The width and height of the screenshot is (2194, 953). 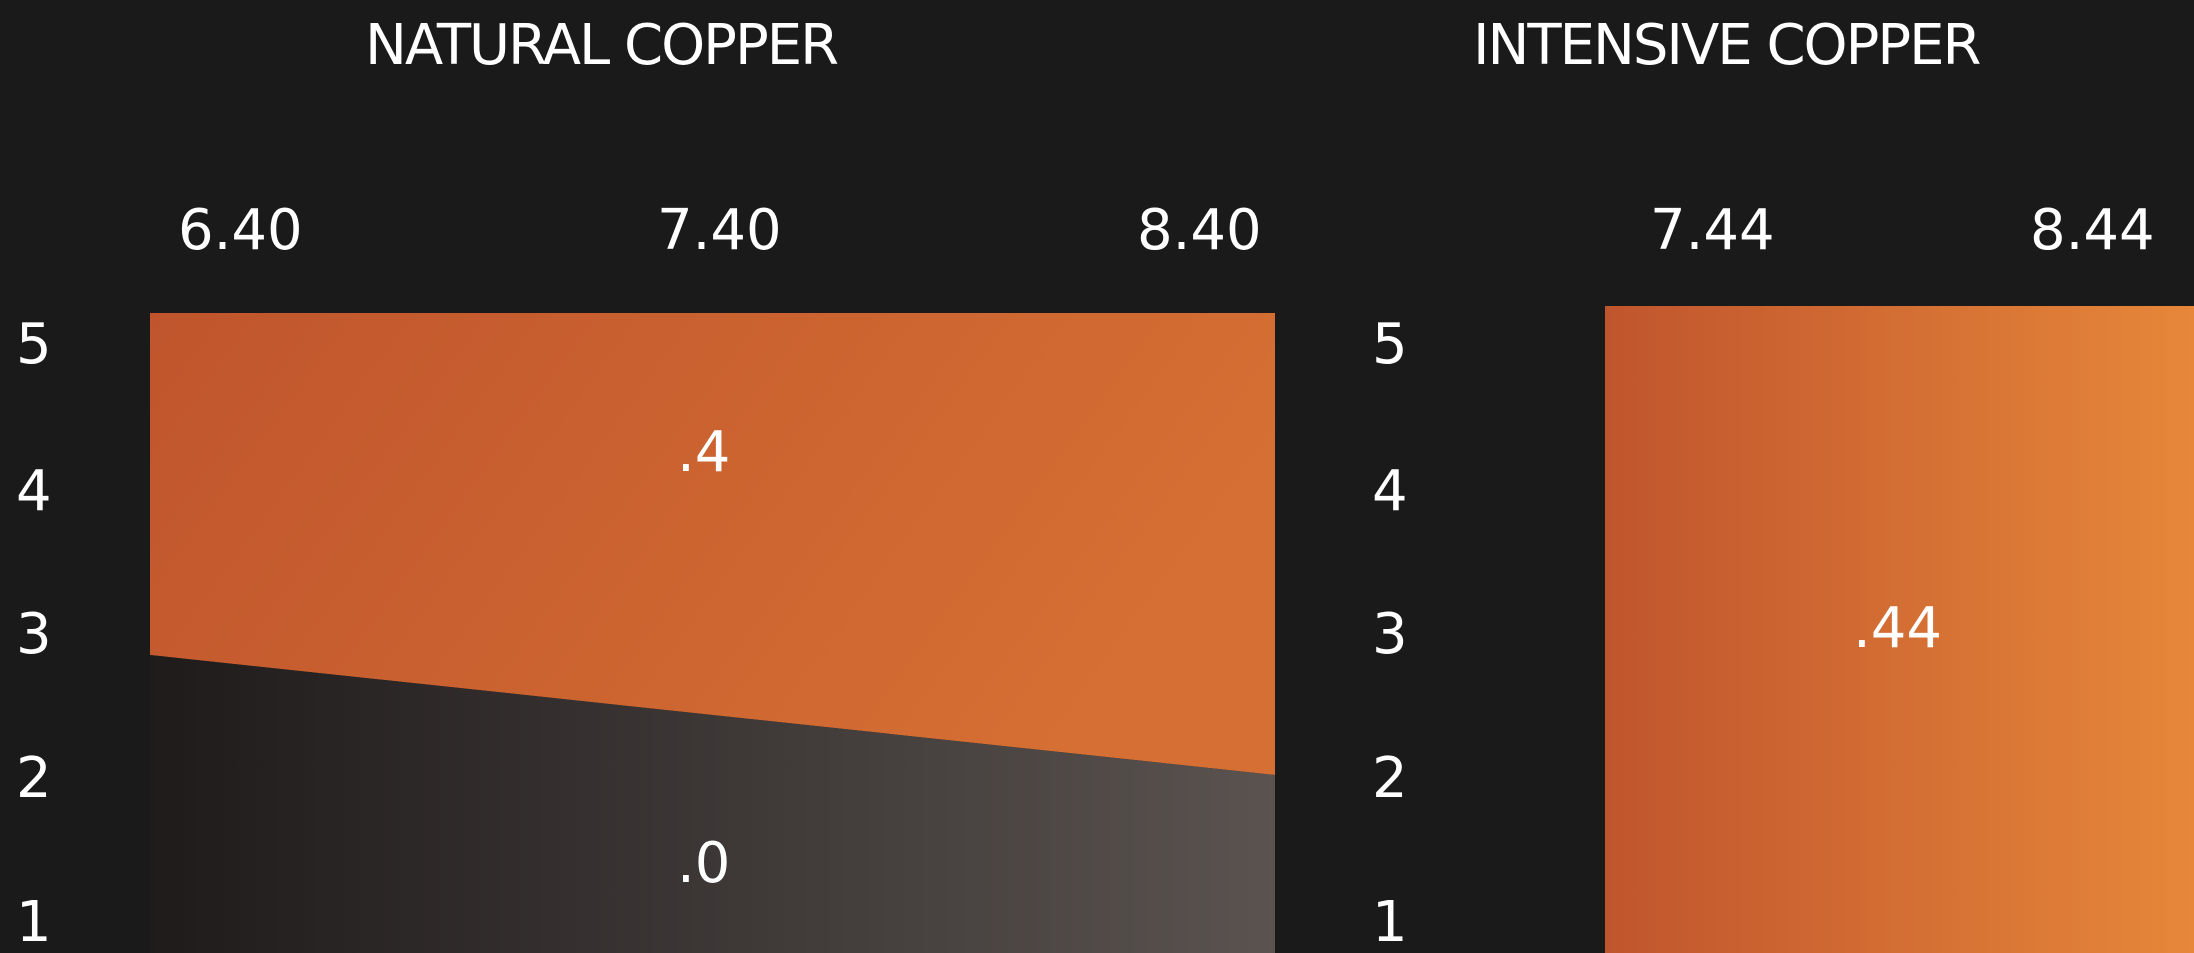 I want to click on intensive-x-tick: 8.44, so click(x=2092, y=230).